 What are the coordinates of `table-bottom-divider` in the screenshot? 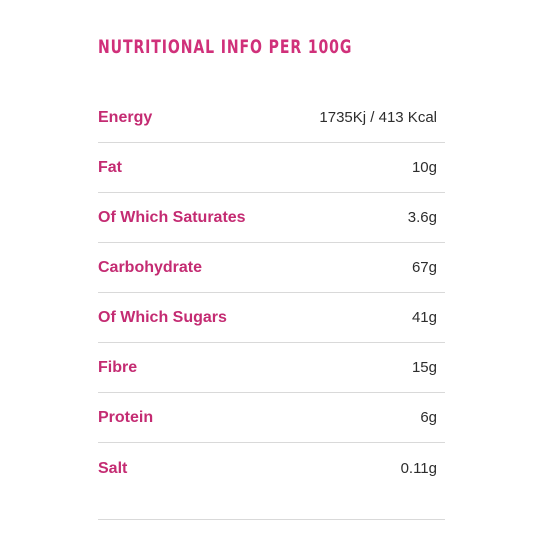 It's located at (271, 519).